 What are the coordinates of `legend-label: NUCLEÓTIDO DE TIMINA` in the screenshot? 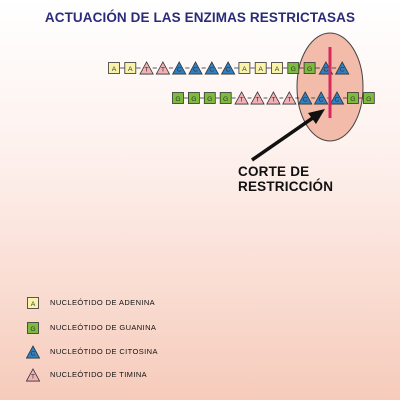 It's located at (99, 374).